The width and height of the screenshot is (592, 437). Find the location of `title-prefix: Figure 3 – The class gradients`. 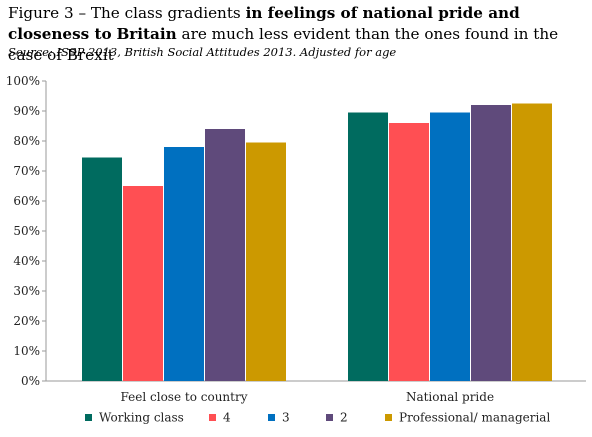

title-prefix: Figure 3 – The class gradients is located at coordinates (127, 13).